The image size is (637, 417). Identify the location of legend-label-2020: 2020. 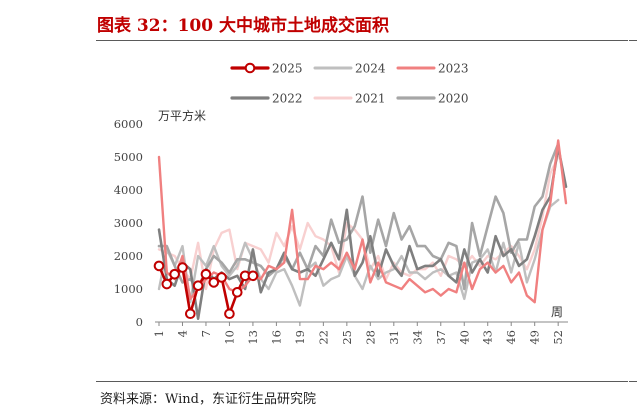
(453, 99).